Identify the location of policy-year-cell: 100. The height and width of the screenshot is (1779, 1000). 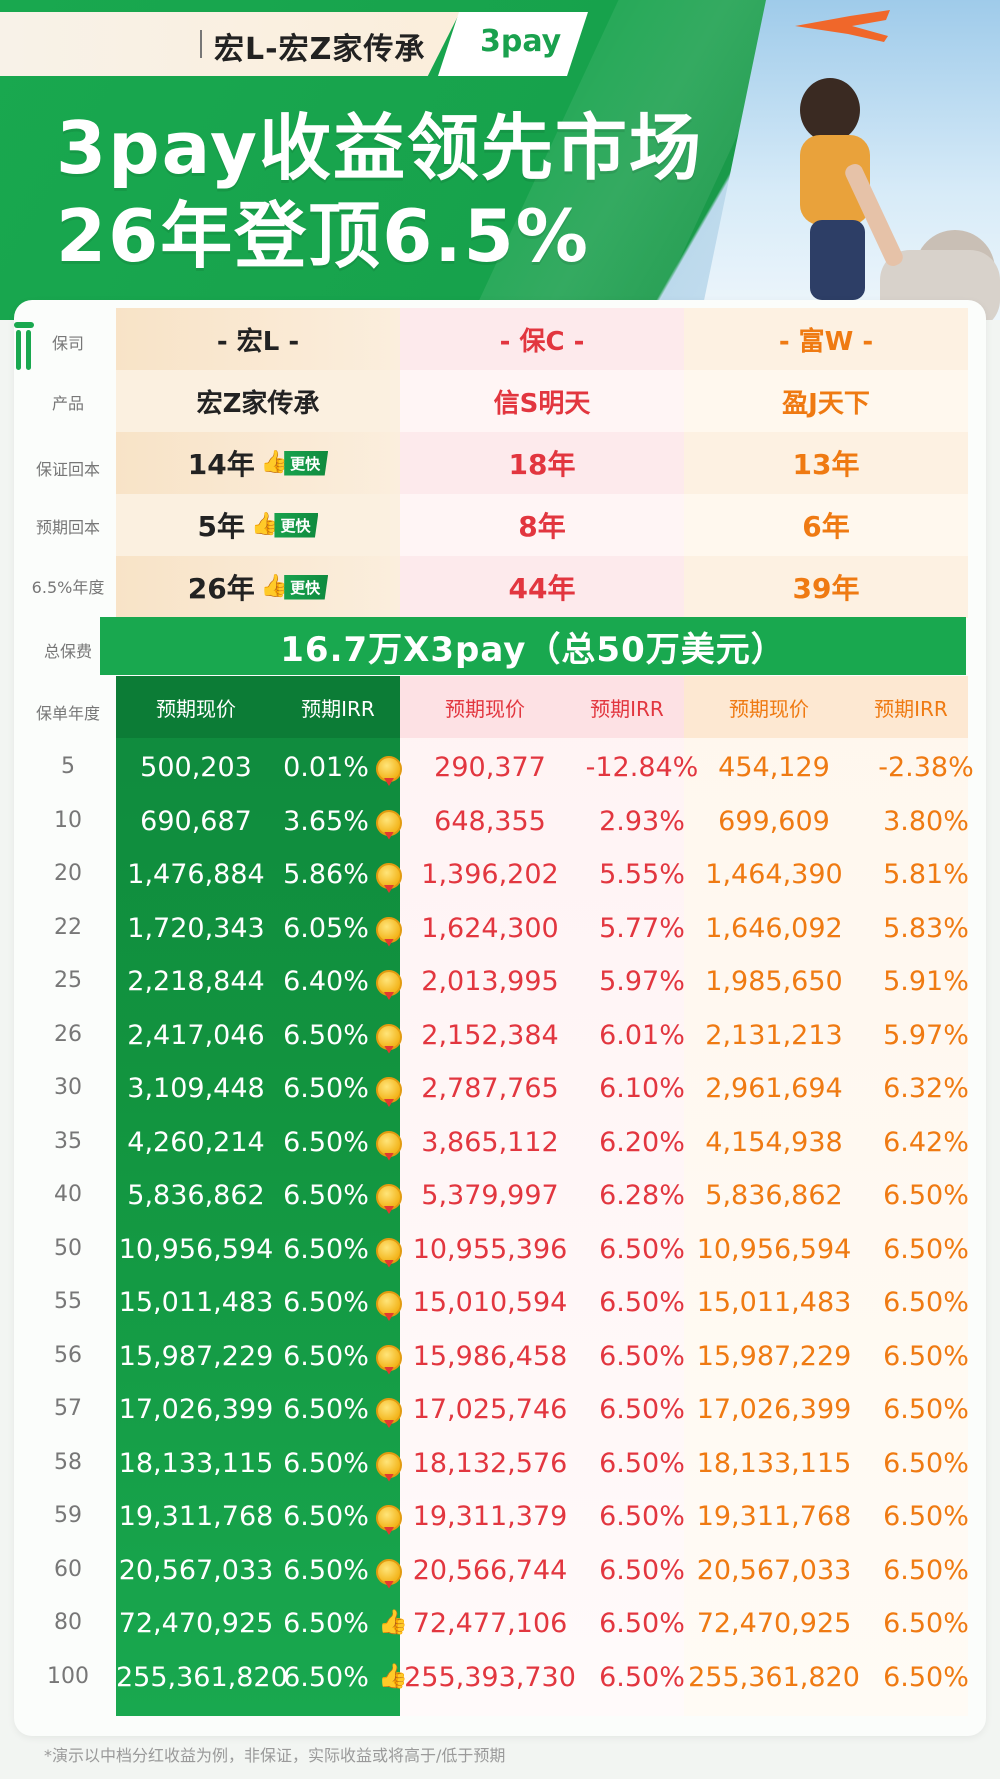
(68, 1676).